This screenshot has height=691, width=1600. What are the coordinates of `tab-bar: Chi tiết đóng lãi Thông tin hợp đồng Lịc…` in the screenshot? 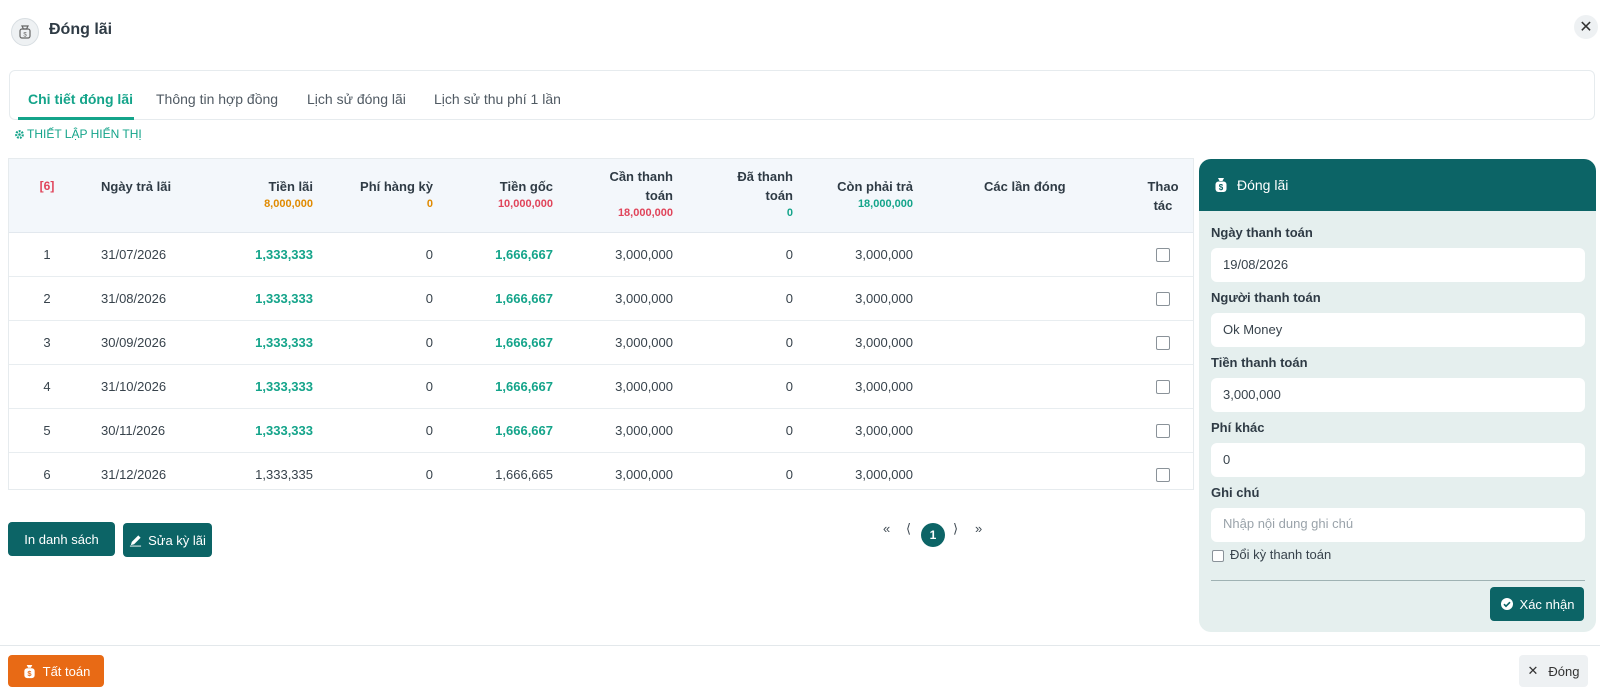 It's located at (802, 95).